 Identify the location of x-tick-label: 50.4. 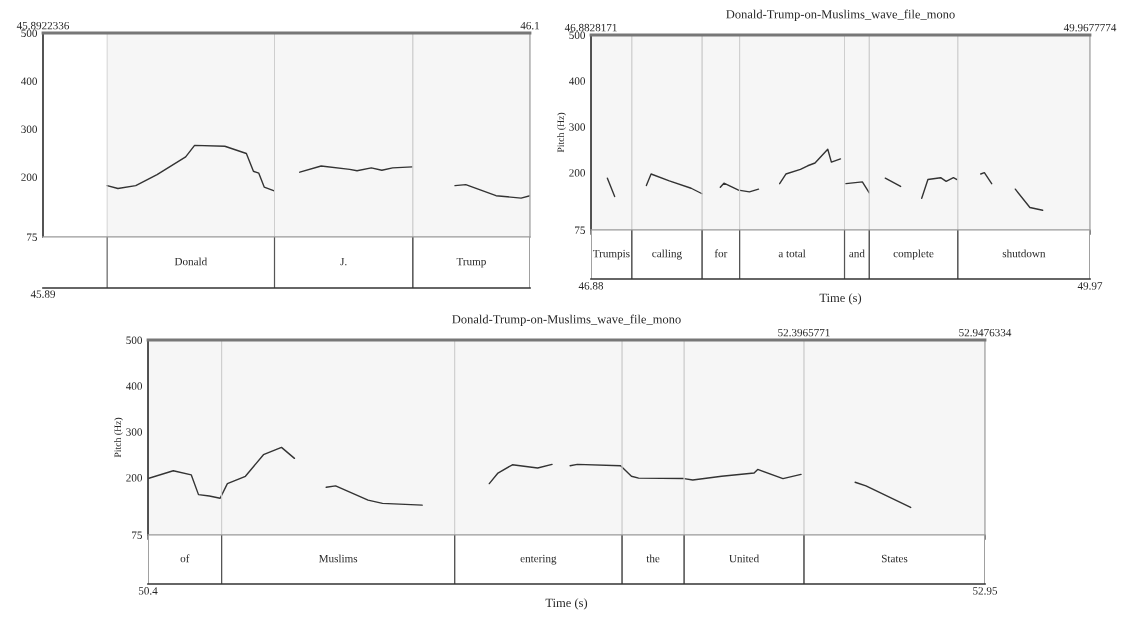
(148, 591).